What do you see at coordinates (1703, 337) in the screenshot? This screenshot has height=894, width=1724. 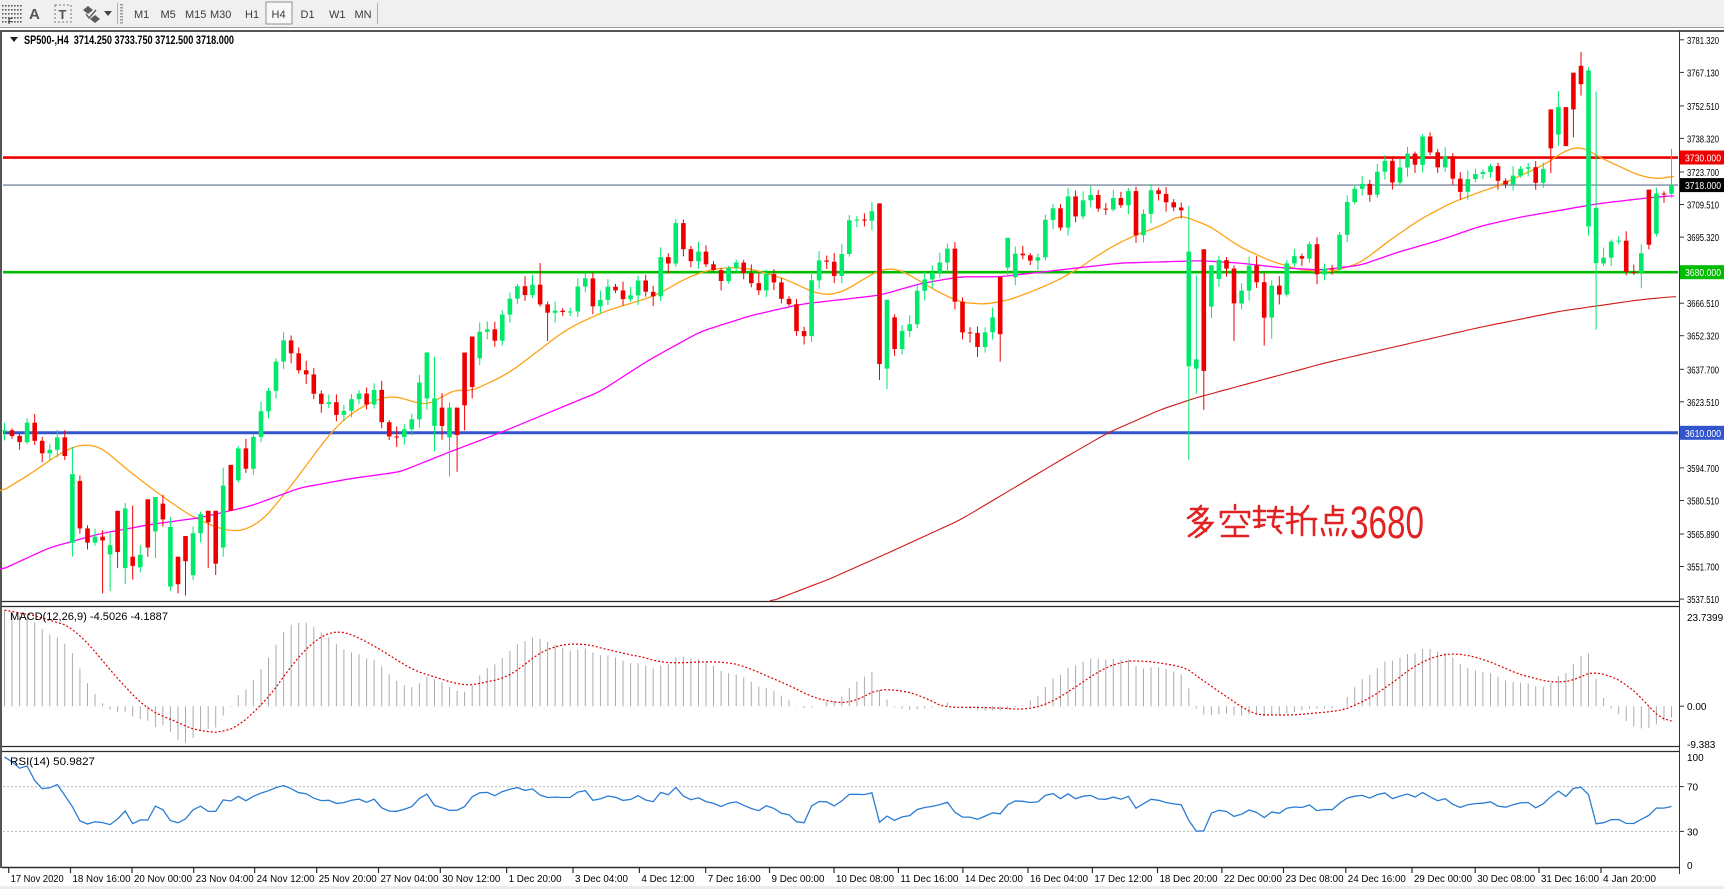 I see `svg-text: 3652.320` at bounding box center [1703, 337].